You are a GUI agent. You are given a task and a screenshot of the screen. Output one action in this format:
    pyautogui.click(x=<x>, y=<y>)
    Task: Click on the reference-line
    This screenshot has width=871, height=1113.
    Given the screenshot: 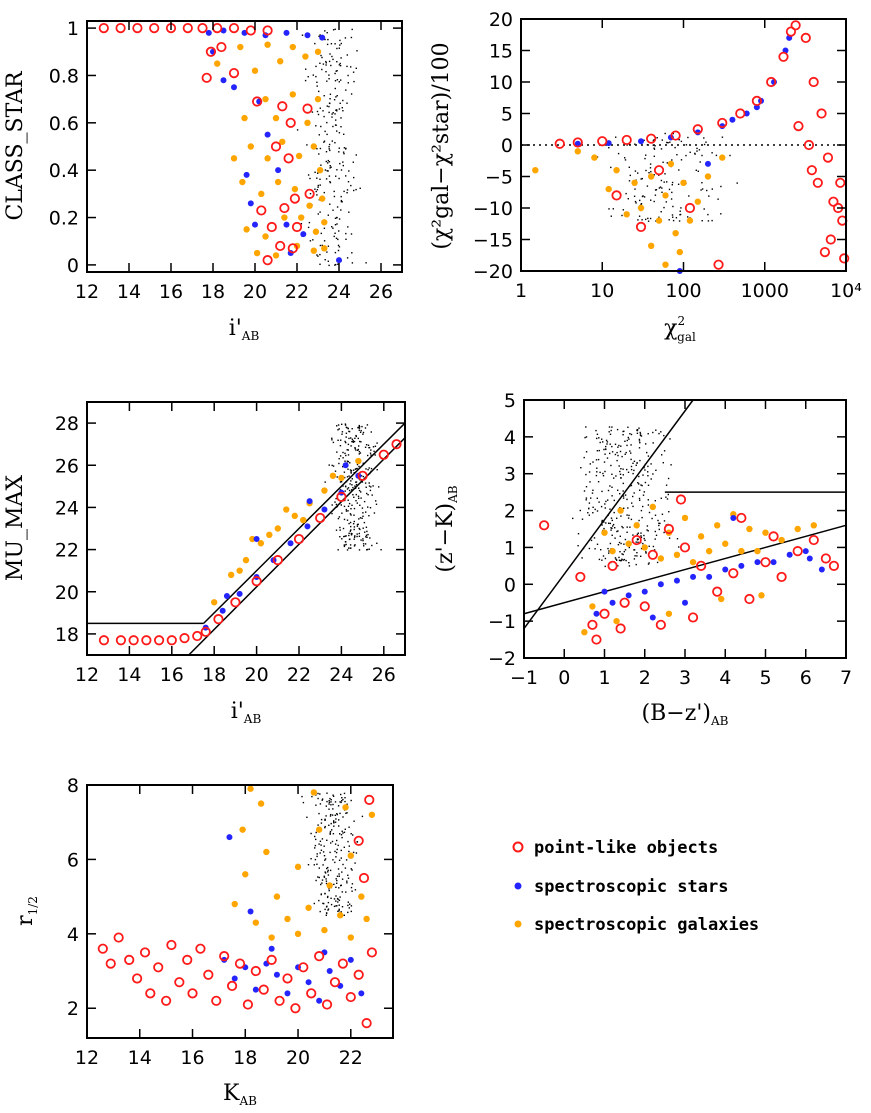 What is the action you would take?
    pyautogui.click(x=304, y=523)
    